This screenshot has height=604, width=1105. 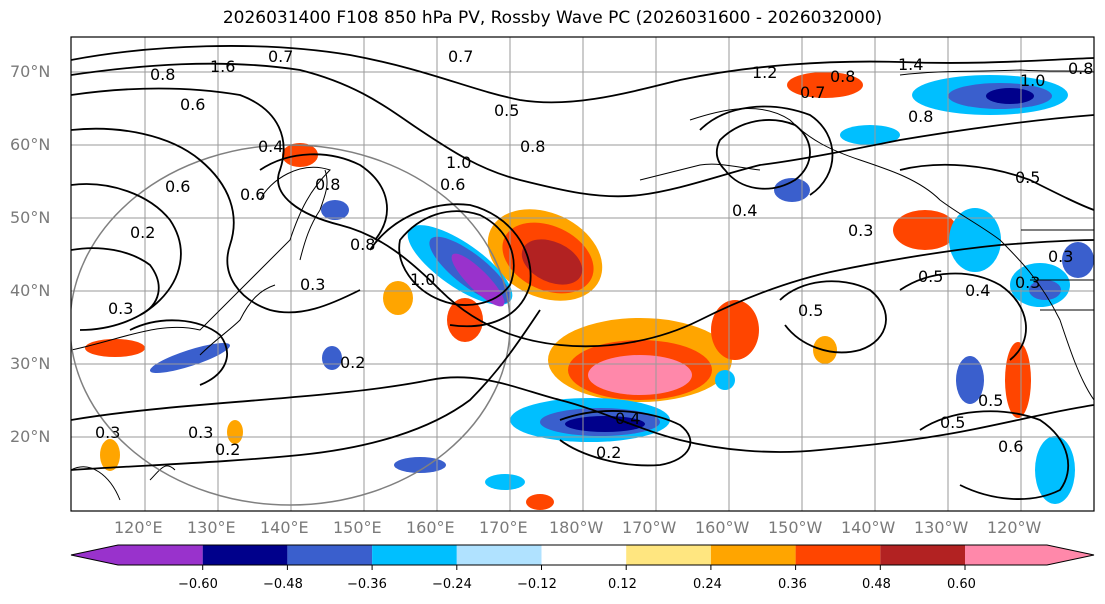 What do you see at coordinates (430, 527) in the screenshot?
I see `lon-label: 160°E` at bounding box center [430, 527].